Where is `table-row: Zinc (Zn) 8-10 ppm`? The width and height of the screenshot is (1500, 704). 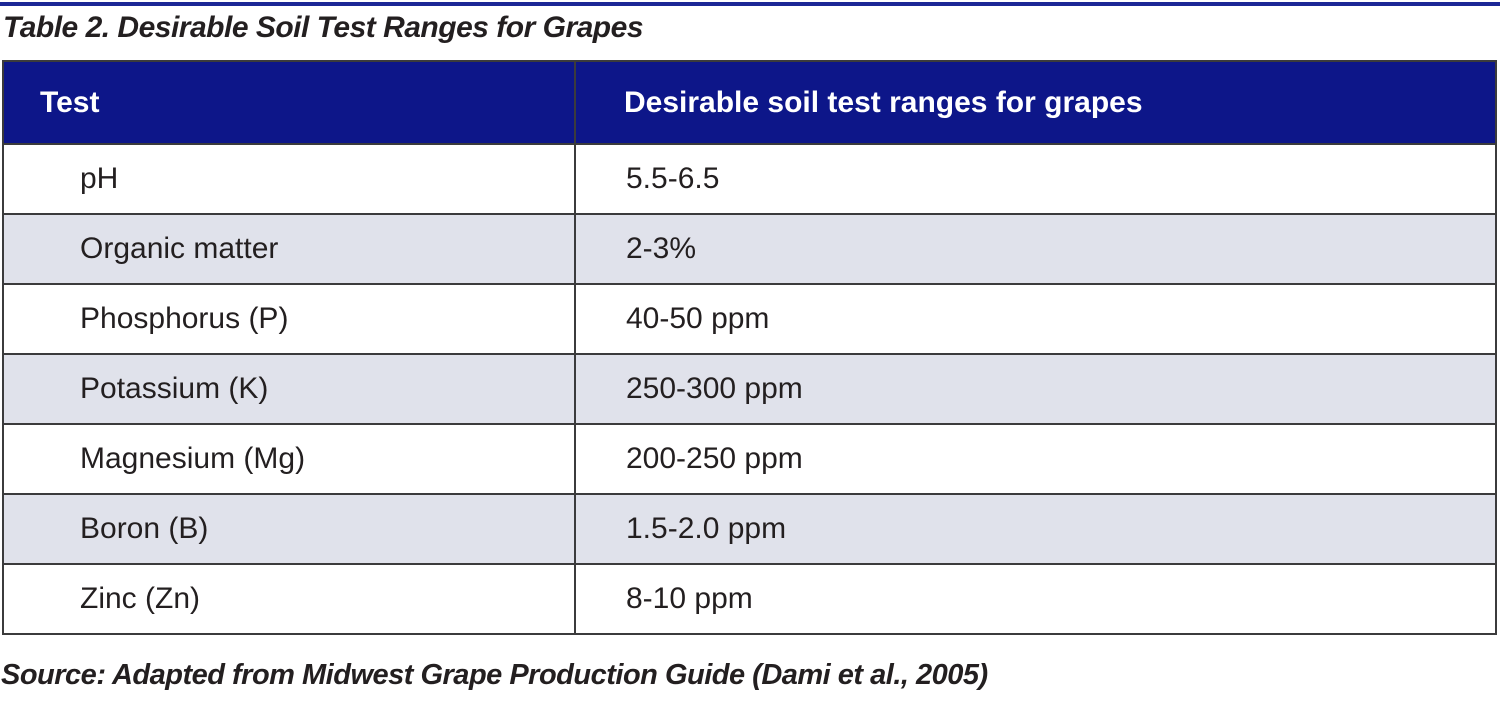
table-row: Zinc (Zn) 8-10 ppm is located at coordinates (749, 599).